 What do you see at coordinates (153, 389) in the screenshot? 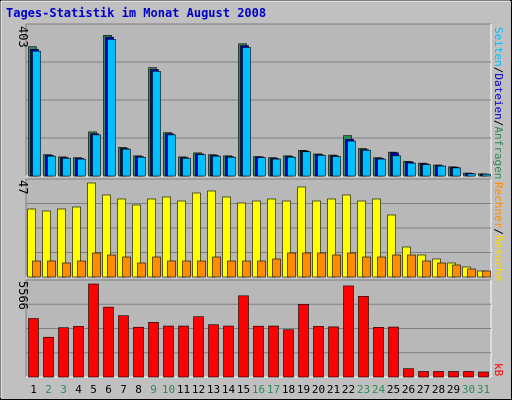
I see `day-label-9: 9` at bounding box center [153, 389].